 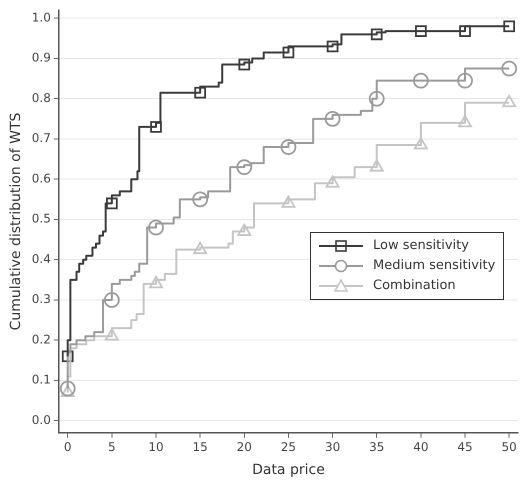 What do you see at coordinates (41, 17) in the screenshot?
I see `y-tick-label: 1.0` at bounding box center [41, 17].